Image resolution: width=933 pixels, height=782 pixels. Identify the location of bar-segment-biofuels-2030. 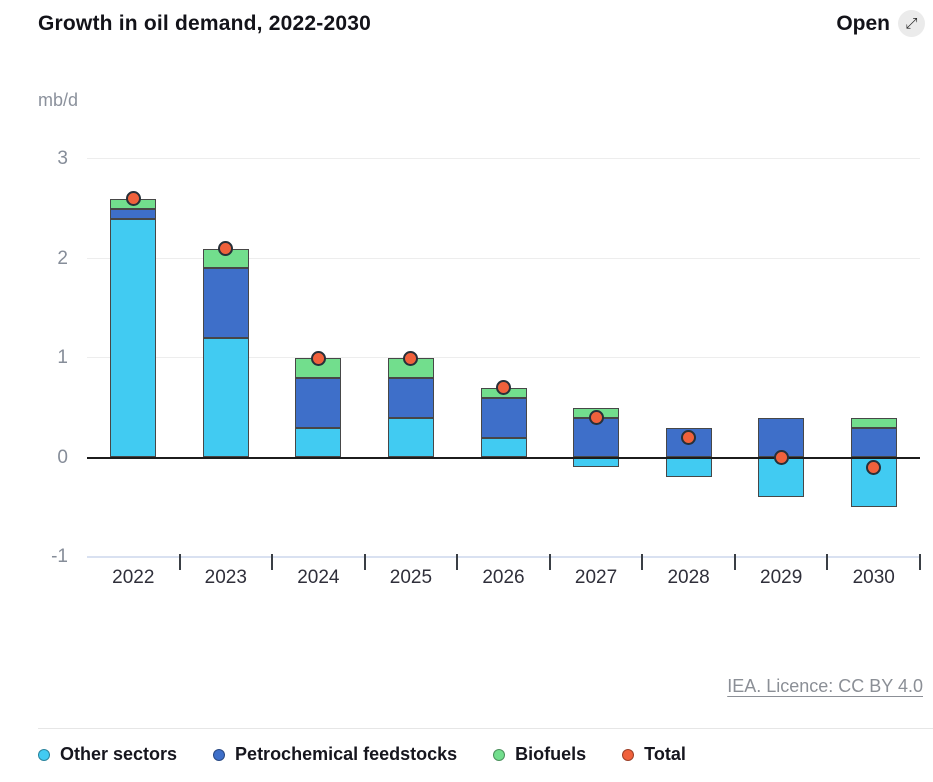
(873, 422).